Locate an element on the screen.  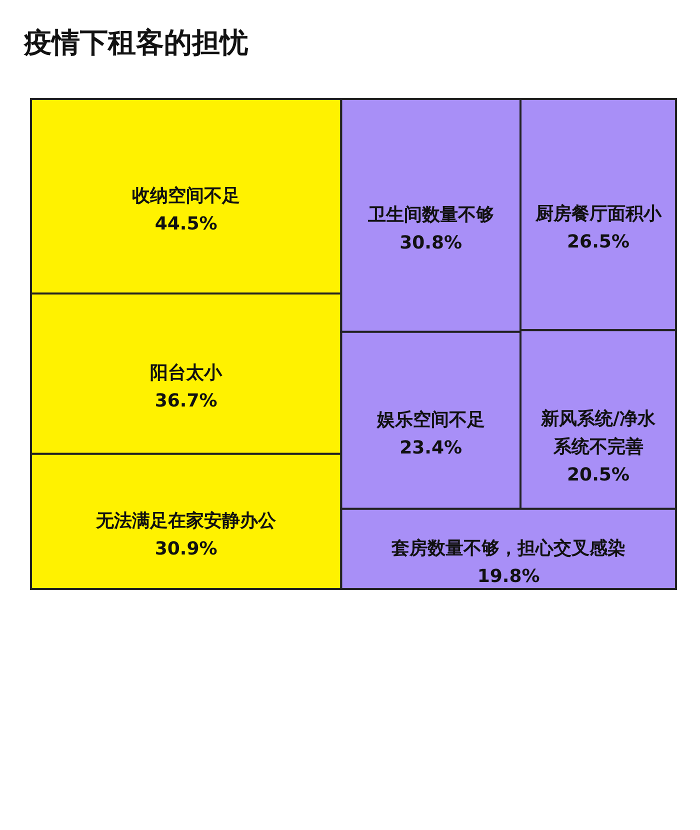
category-label: 无法满足在家安静办公 is located at coordinates (186, 521).